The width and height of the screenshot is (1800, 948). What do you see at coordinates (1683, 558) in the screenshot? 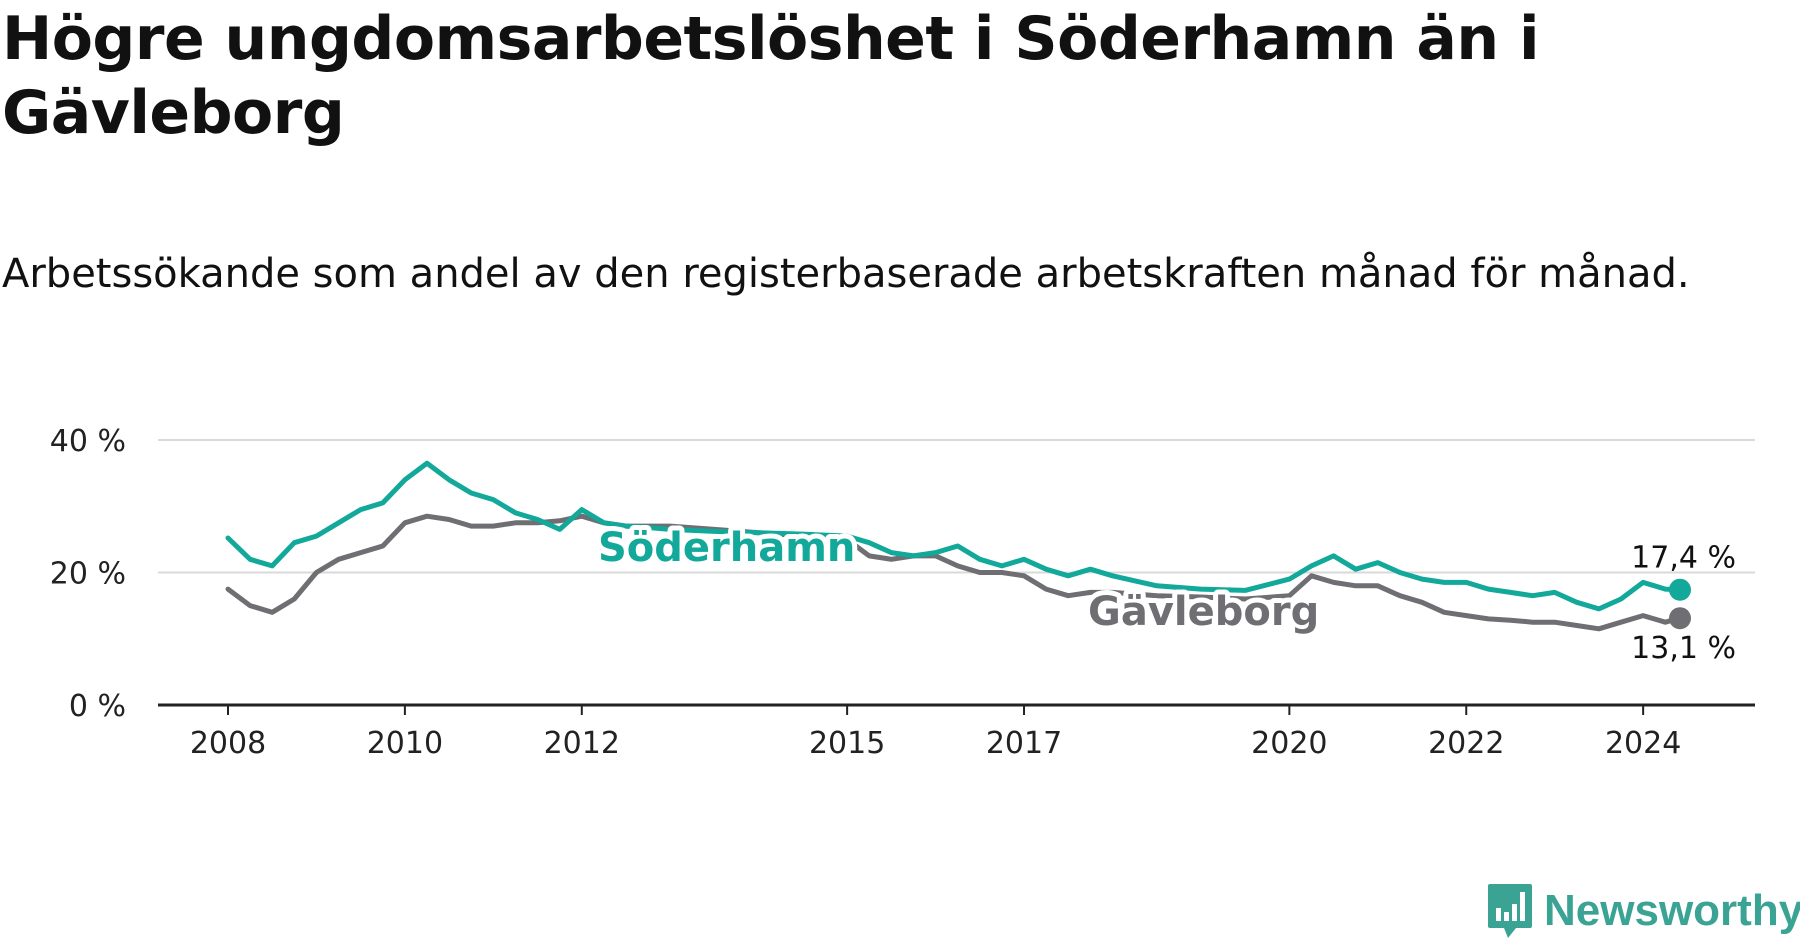
I see `end-label-soderhamn: 17,4 %` at bounding box center [1683, 558].